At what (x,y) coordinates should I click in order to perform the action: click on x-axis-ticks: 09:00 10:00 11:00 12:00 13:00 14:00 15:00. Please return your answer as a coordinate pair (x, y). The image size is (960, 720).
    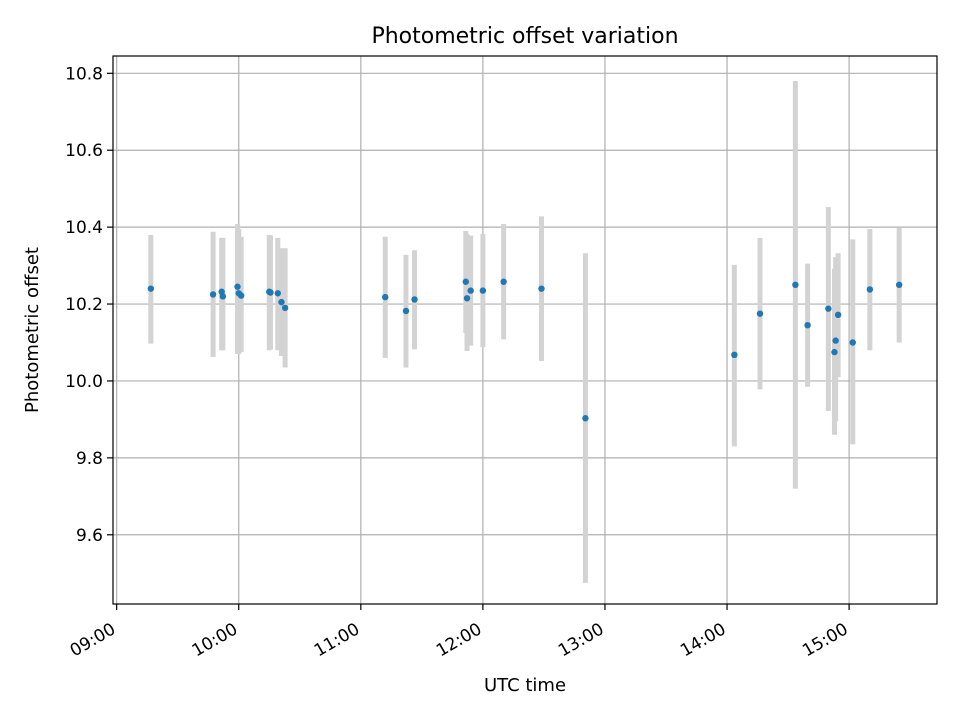
    Looking at the image, I should click on (459, 632).